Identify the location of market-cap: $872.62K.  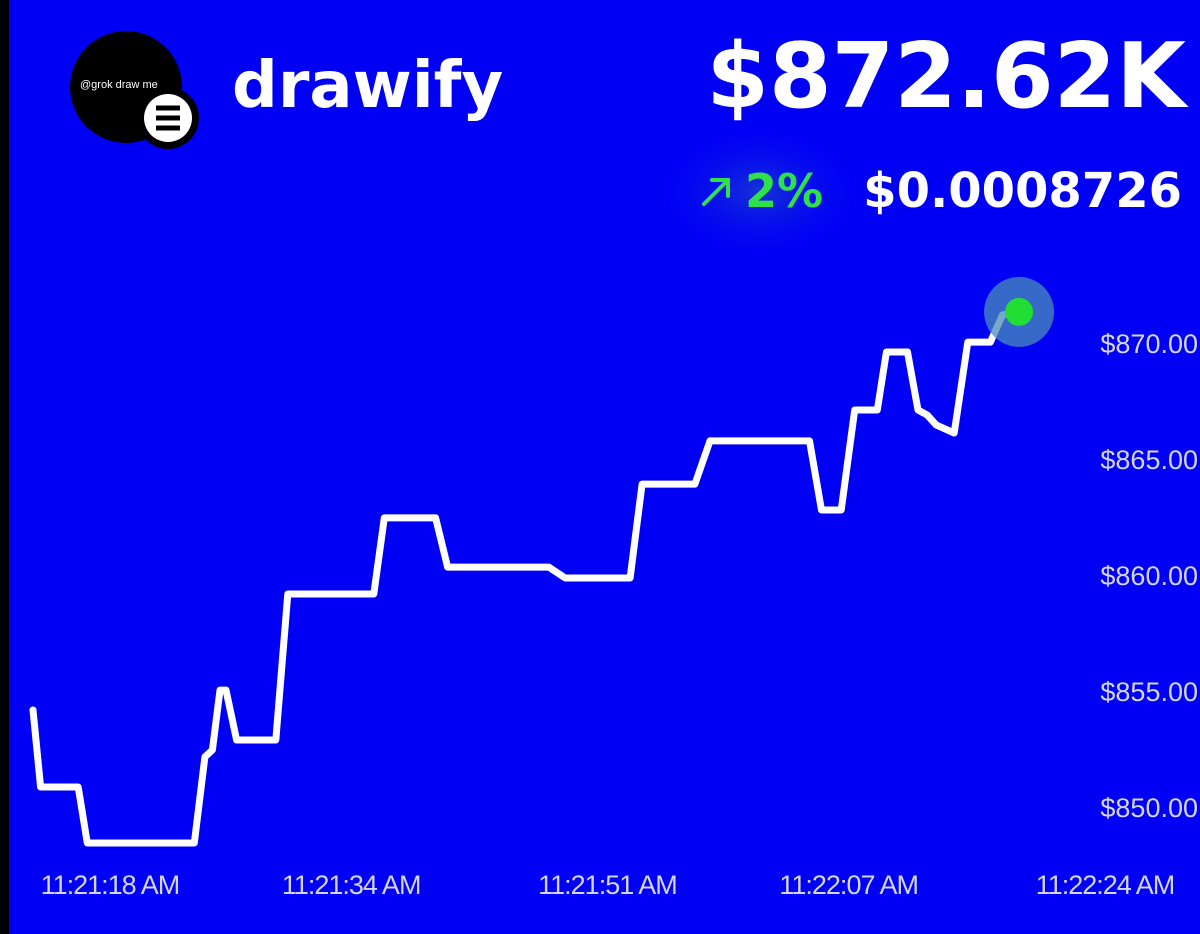
(947, 76).